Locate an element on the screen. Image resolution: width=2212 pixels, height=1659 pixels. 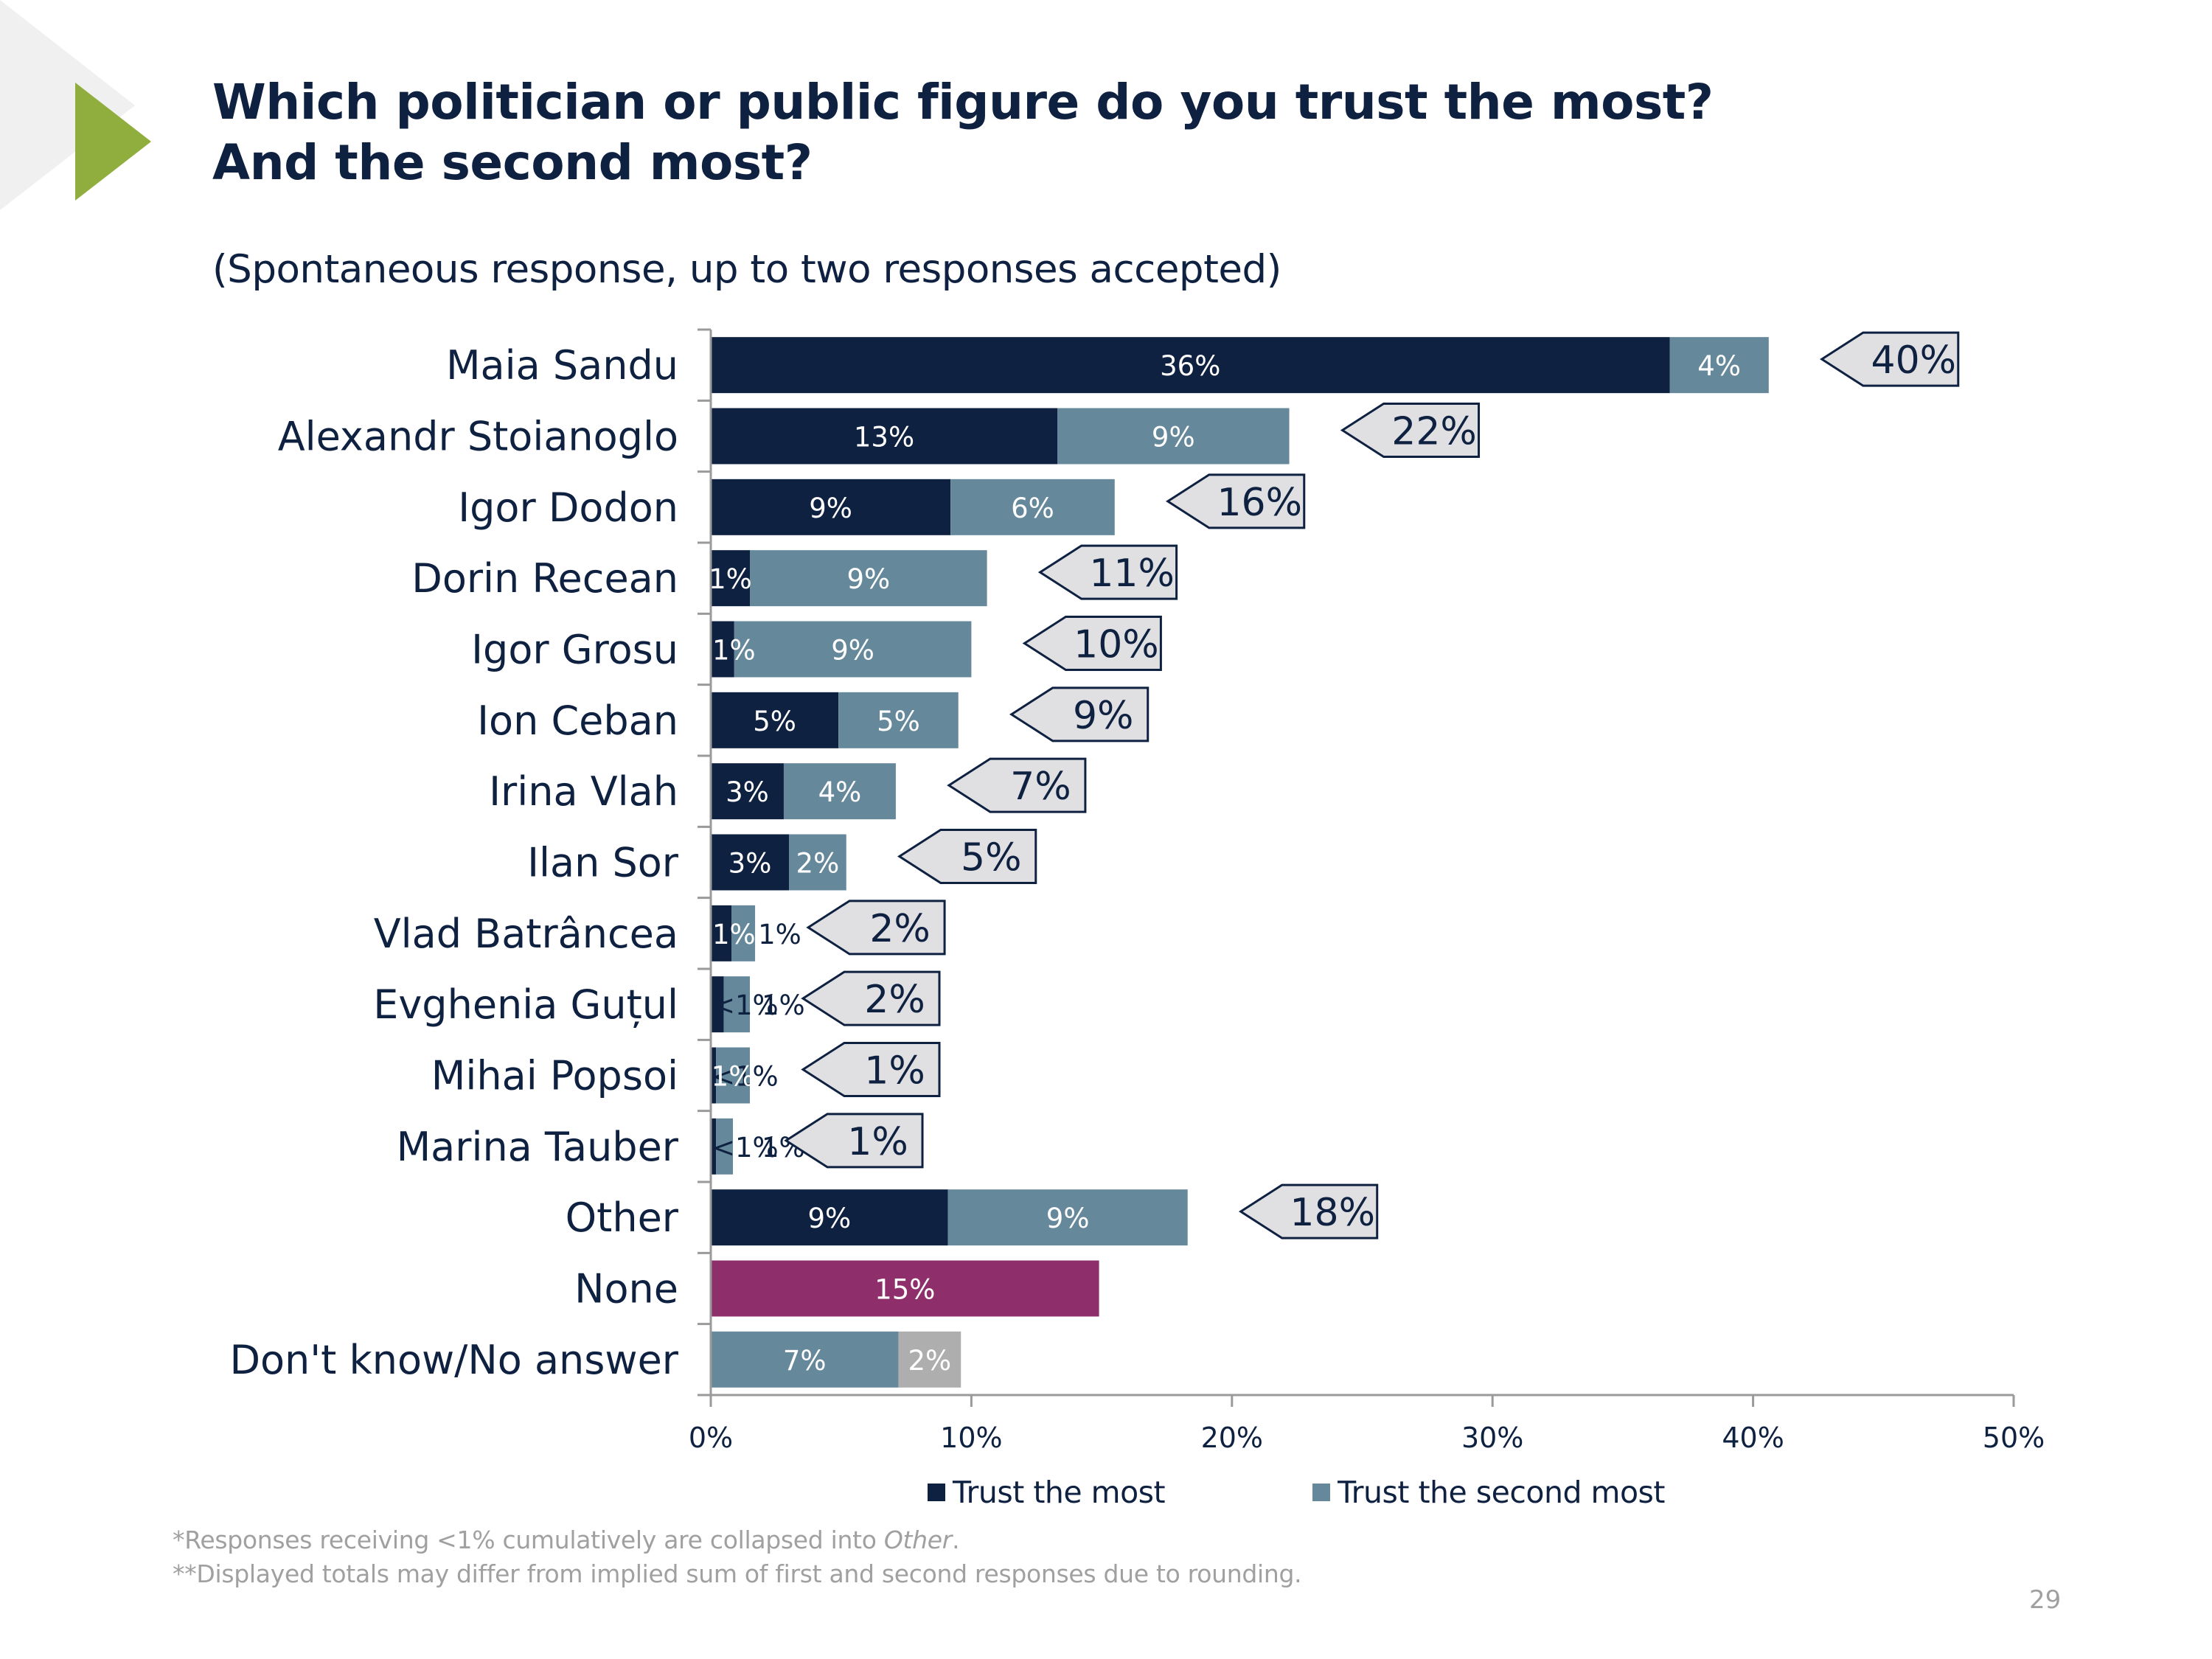
bar-segment-trust-the-most-ion-ceban is located at coordinates (775, 720).